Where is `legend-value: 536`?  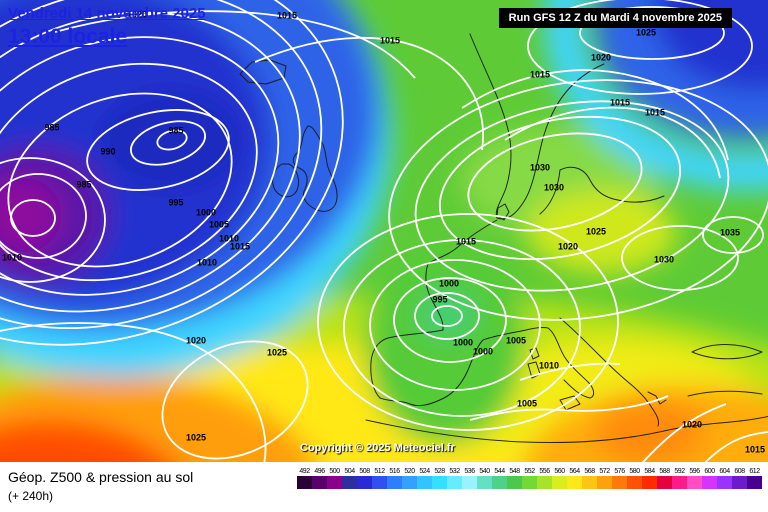
legend-value: 536 is located at coordinates (469, 471).